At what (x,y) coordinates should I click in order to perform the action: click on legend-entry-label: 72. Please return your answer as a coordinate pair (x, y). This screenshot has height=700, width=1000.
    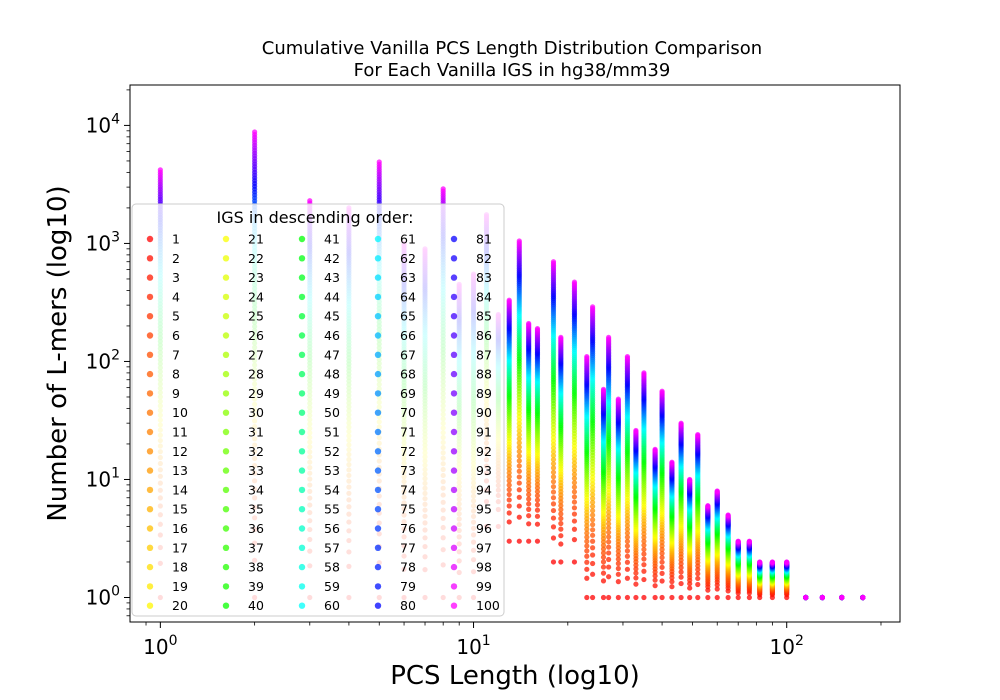
    Looking at the image, I should click on (408, 451).